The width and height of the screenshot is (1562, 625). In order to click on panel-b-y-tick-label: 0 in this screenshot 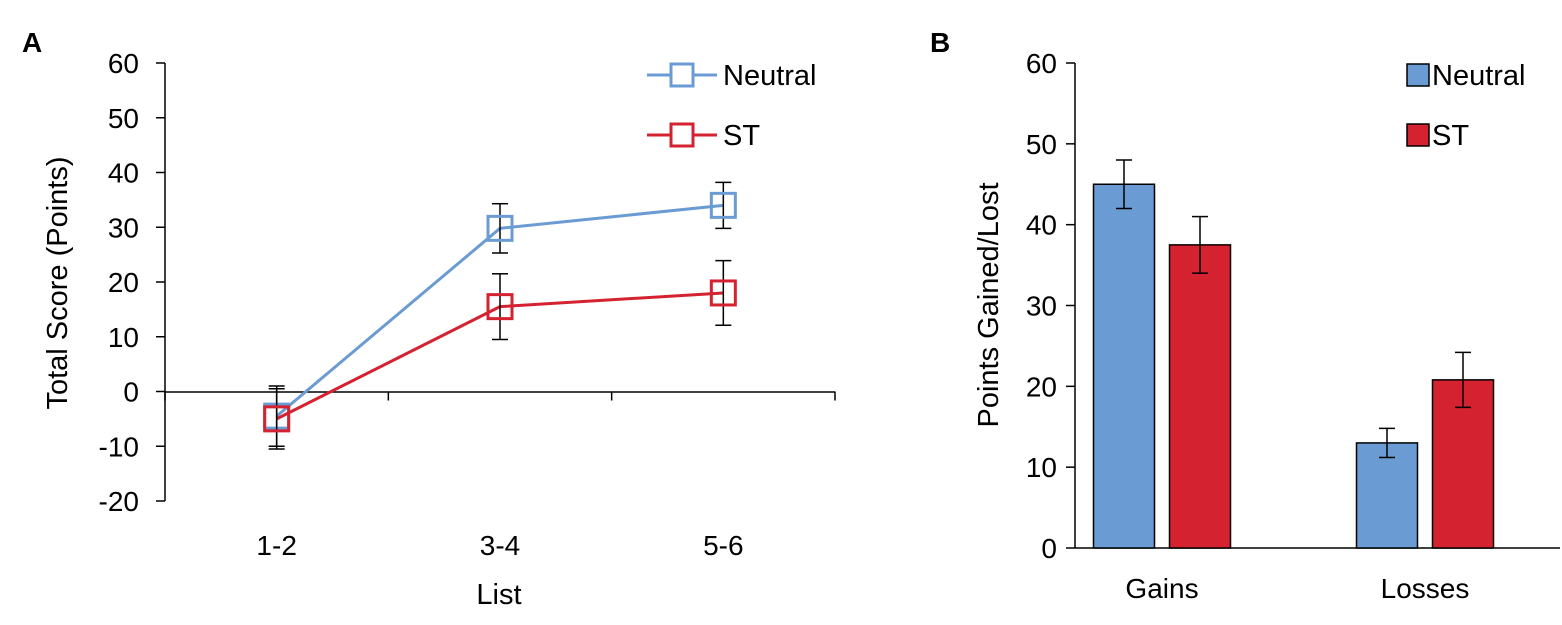, I will do `click(1049, 548)`.